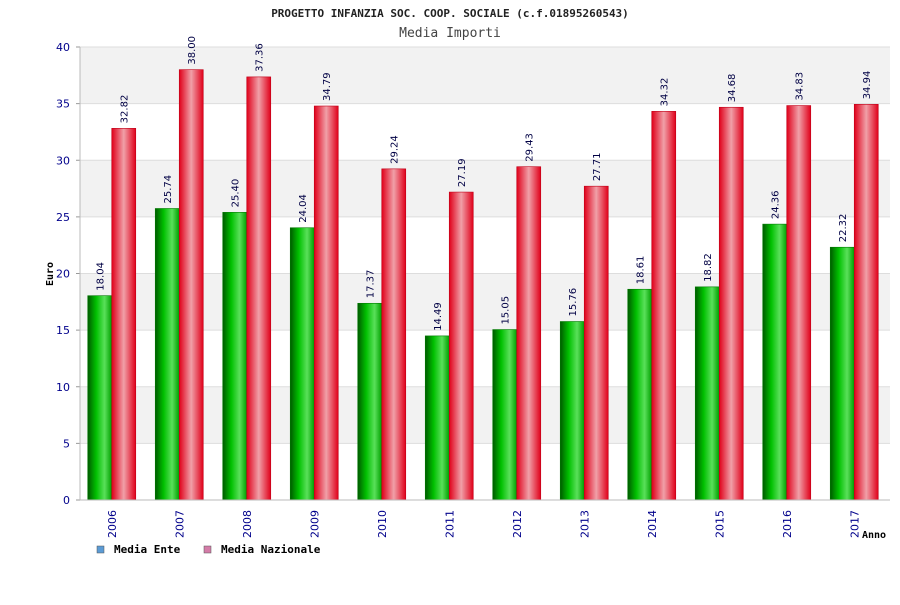 Image resolution: width=900 pixels, height=605 pixels. I want to click on value-label-media-ente: 15.76, so click(573, 302).